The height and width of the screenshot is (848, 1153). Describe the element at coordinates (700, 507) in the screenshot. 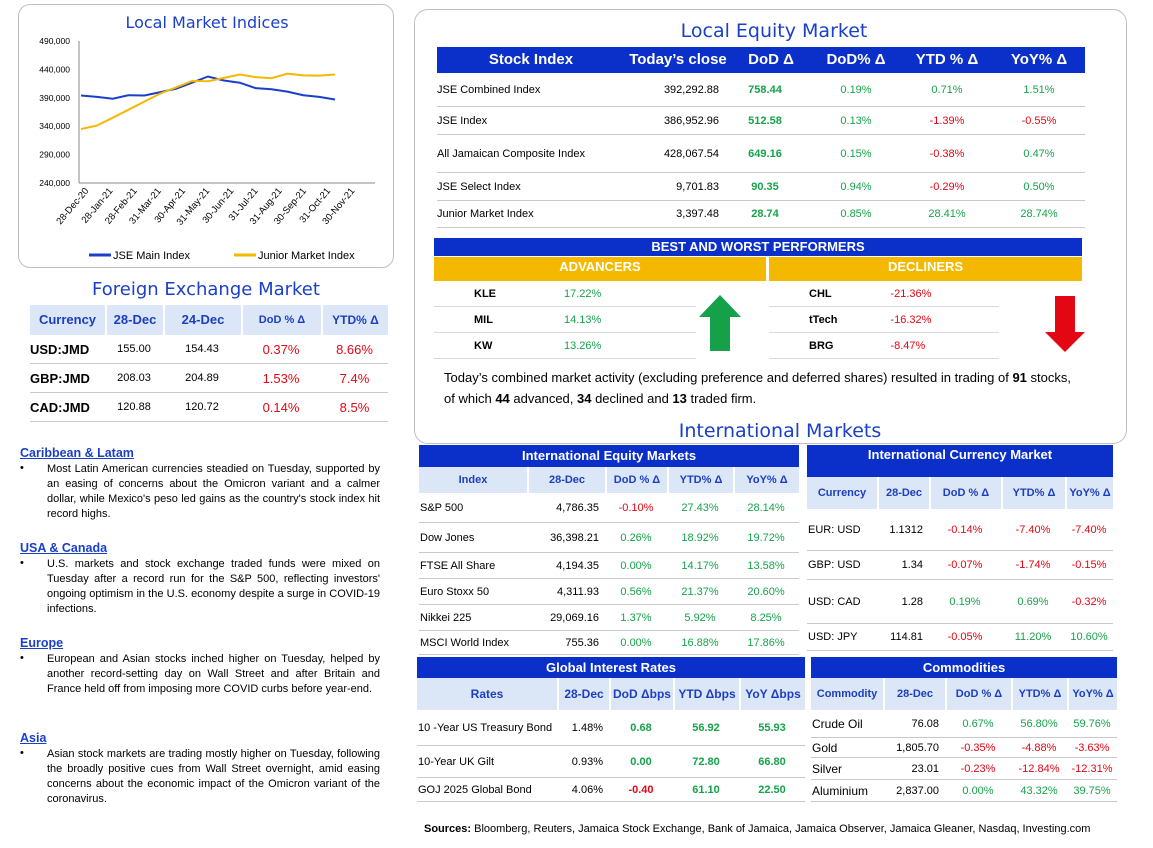

I see `ieq-cell-y: 27.43%` at that location.